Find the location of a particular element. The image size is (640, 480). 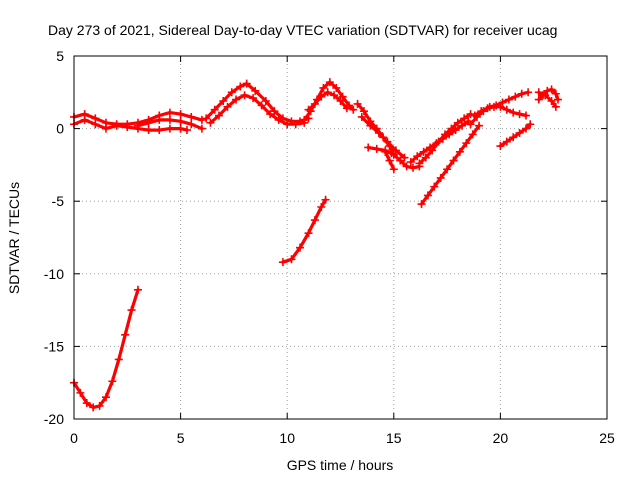

x-tick-label: 10 is located at coordinates (287, 438).